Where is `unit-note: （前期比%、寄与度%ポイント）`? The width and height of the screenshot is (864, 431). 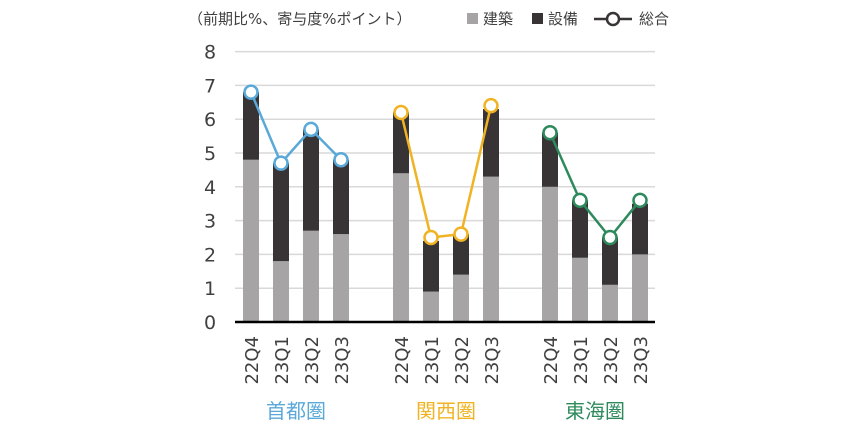
unit-note: （前期比%、寄与度%ポイント） is located at coordinates (300, 19).